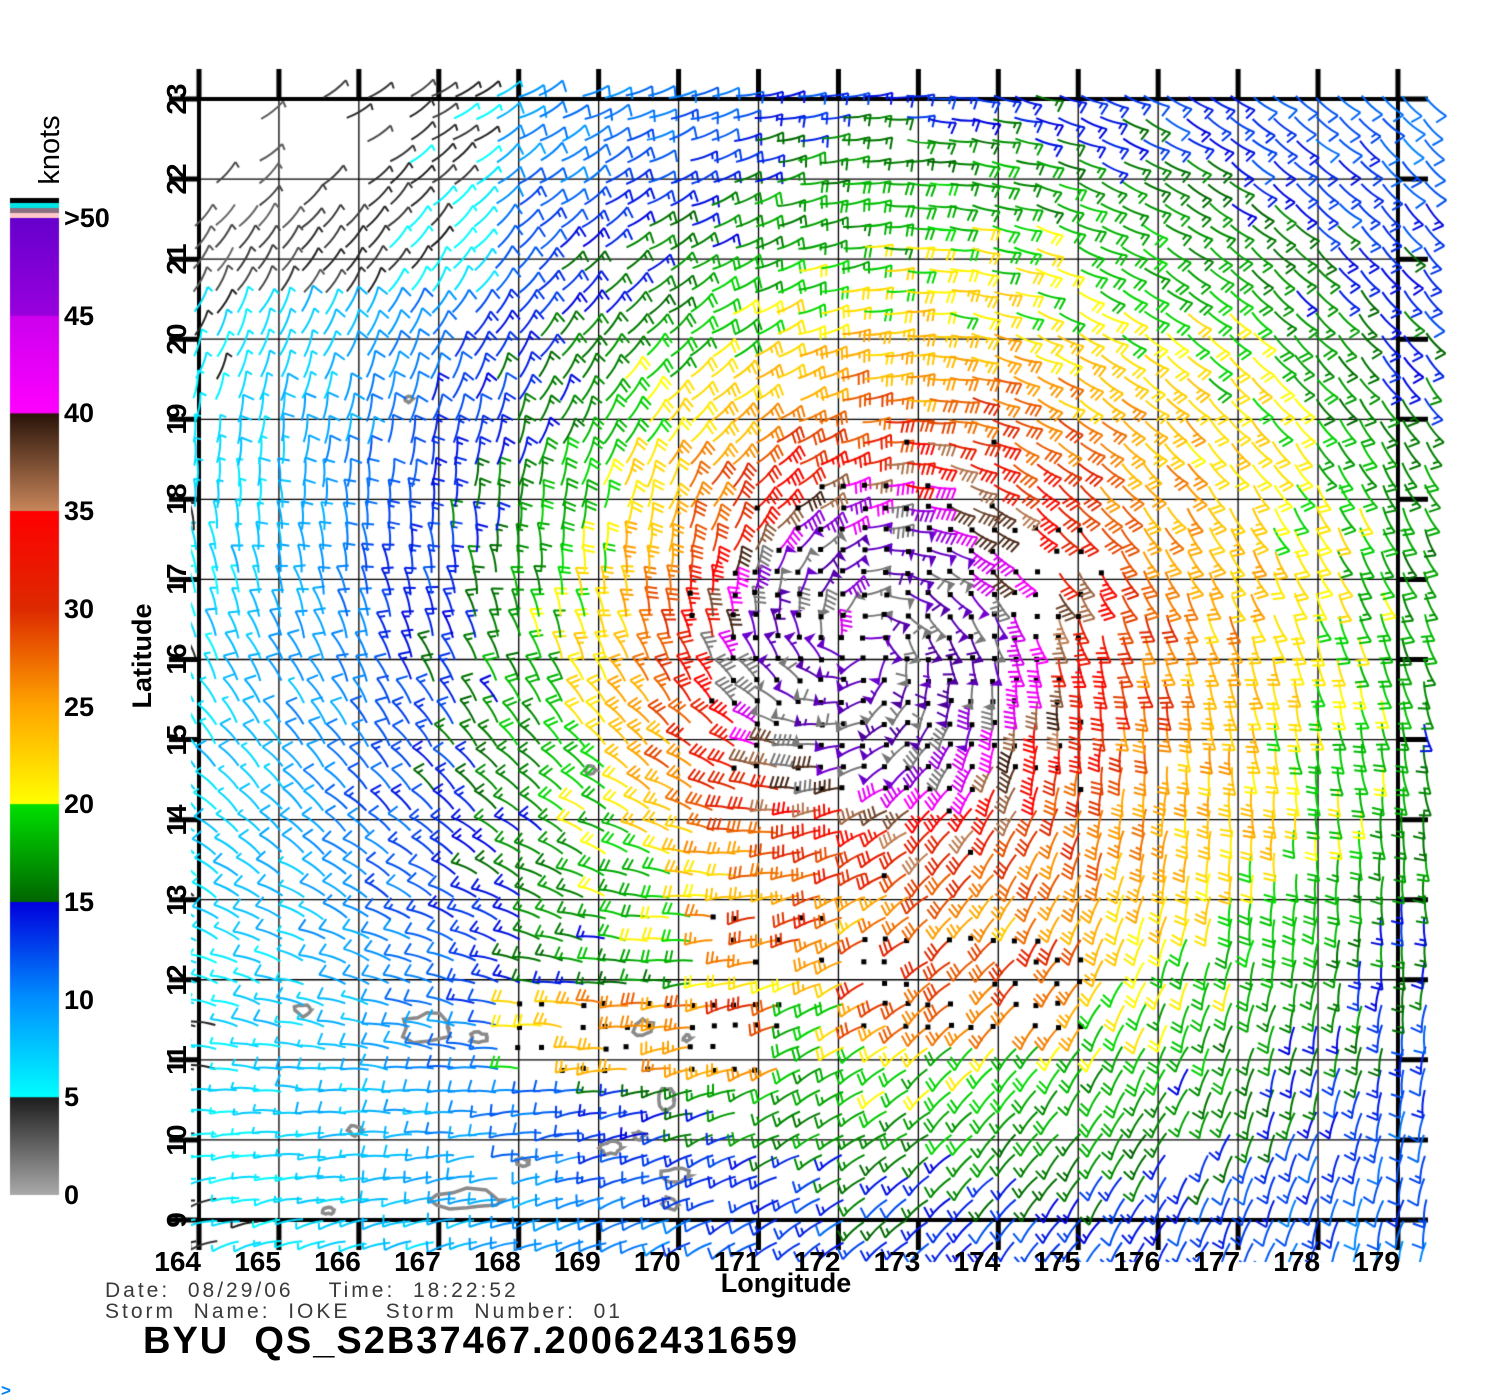 The width and height of the screenshot is (1500, 1400). What do you see at coordinates (6, 1390) in the screenshot?
I see `corner-mark-icon: >` at bounding box center [6, 1390].